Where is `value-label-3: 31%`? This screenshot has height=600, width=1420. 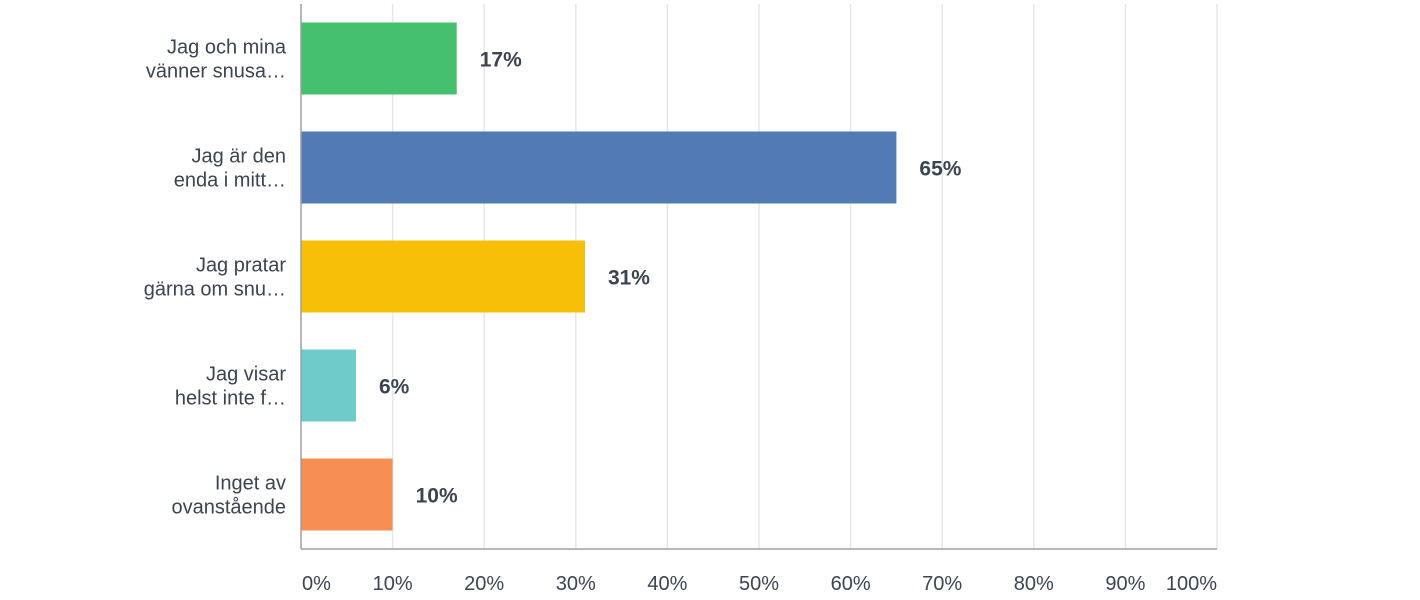 value-label-3: 31% is located at coordinates (629, 278).